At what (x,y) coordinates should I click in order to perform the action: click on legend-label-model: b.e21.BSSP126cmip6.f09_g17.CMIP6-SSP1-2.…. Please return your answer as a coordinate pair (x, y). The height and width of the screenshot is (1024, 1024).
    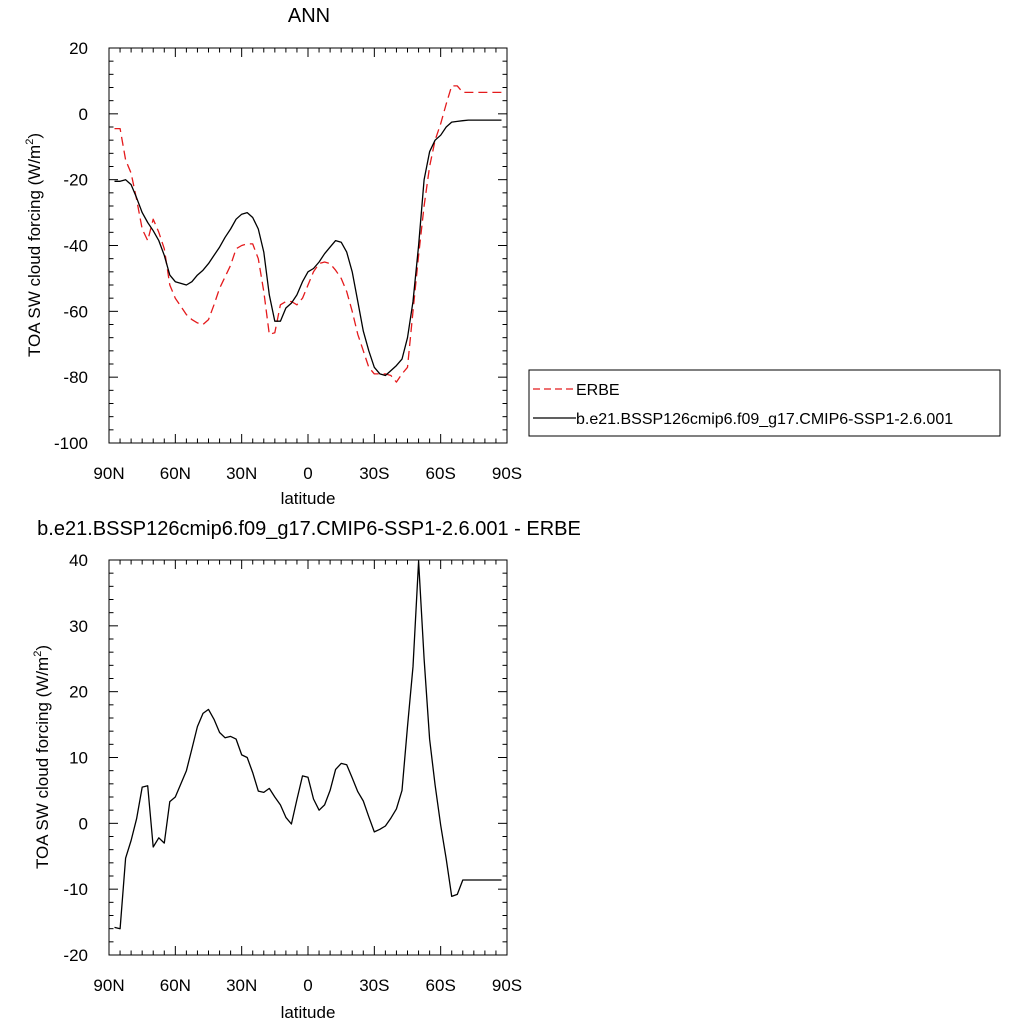
    Looking at the image, I should click on (764, 419).